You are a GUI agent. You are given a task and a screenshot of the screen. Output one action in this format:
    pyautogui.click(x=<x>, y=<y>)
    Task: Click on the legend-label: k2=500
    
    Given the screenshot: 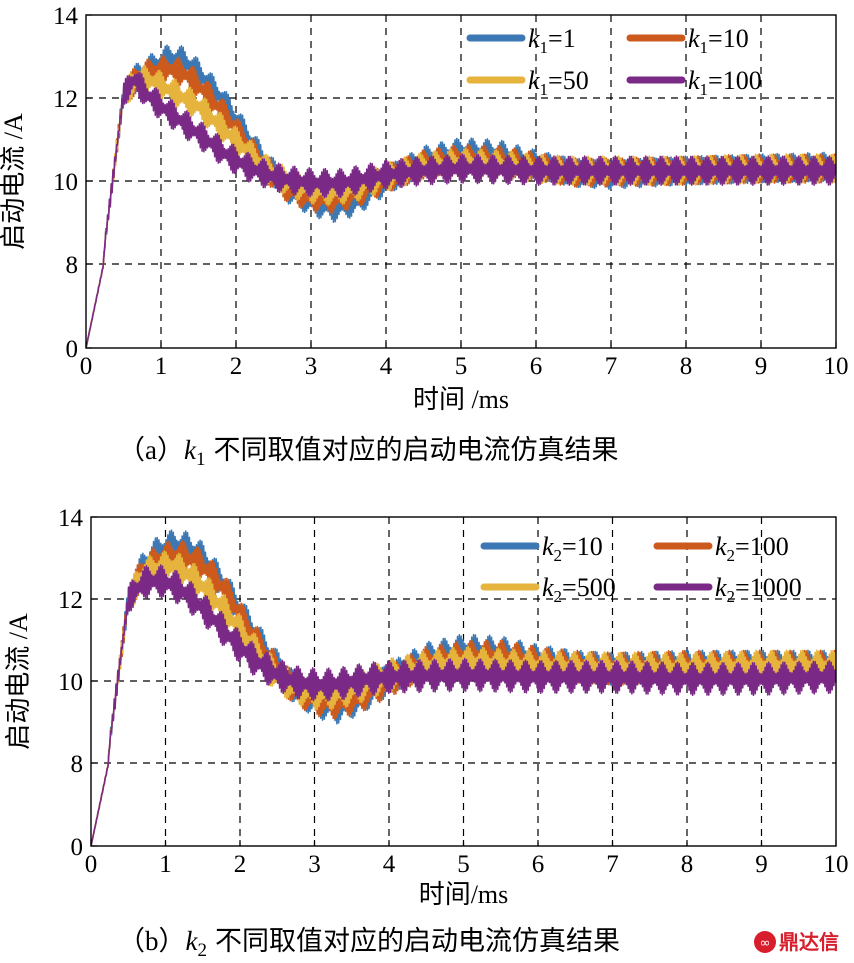 What is the action you would take?
    pyautogui.click(x=579, y=589)
    